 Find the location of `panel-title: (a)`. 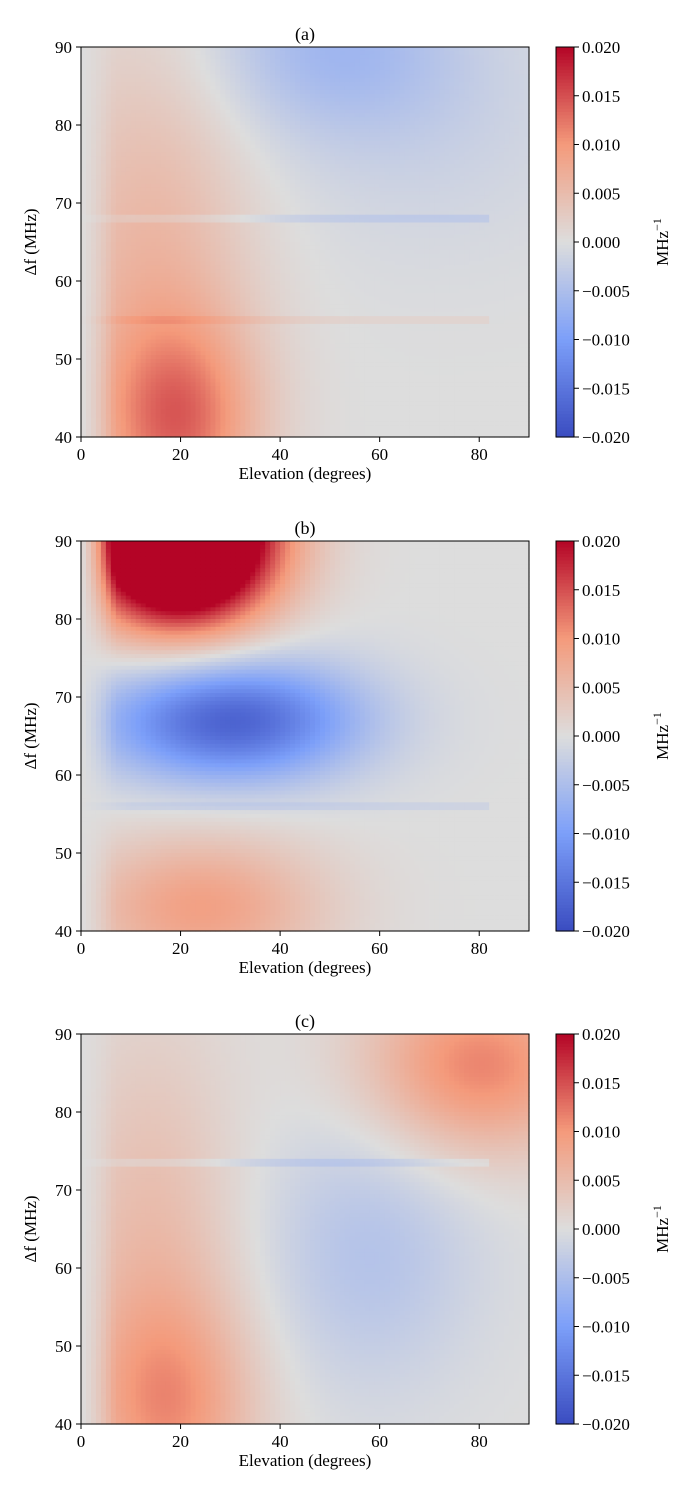

panel-title: (a) is located at coordinates (305, 34).